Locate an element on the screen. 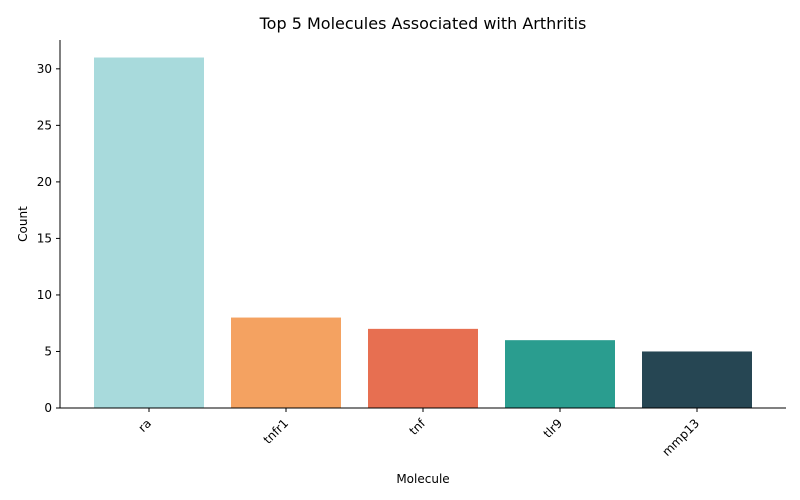 Image resolution: width=800 pixels, height=500 pixels. x-tick-label-mmp13: mmp13 is located at coordinates (681, 437).